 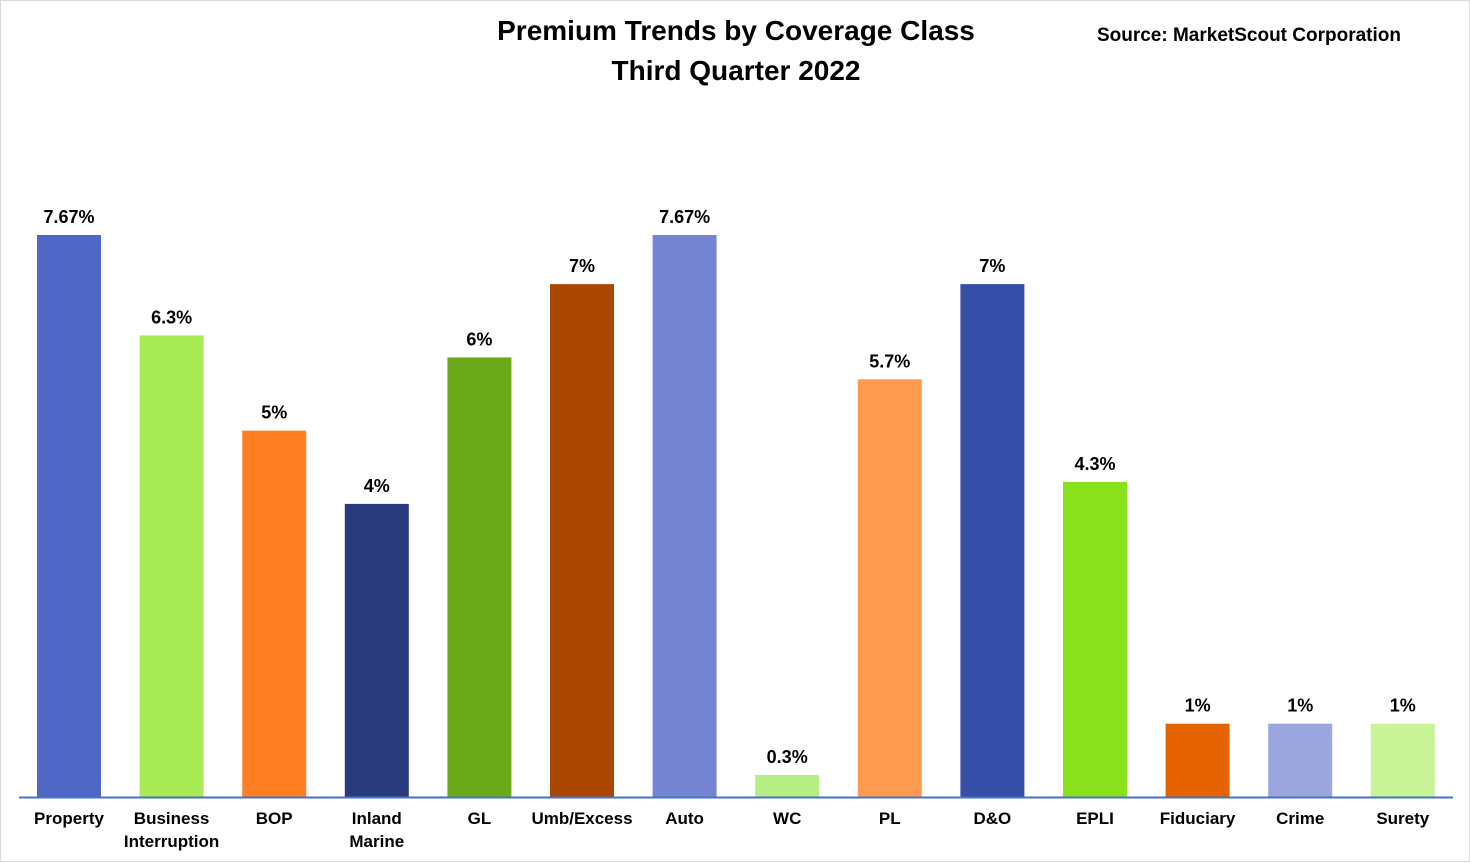 I want to click on data-label-8: 5.7%, so click(x=889, y=361).